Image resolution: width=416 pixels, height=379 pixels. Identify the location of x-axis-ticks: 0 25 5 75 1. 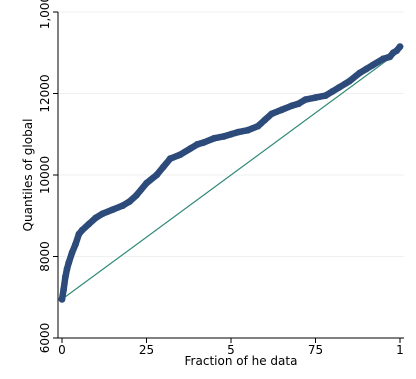
(231, 347).